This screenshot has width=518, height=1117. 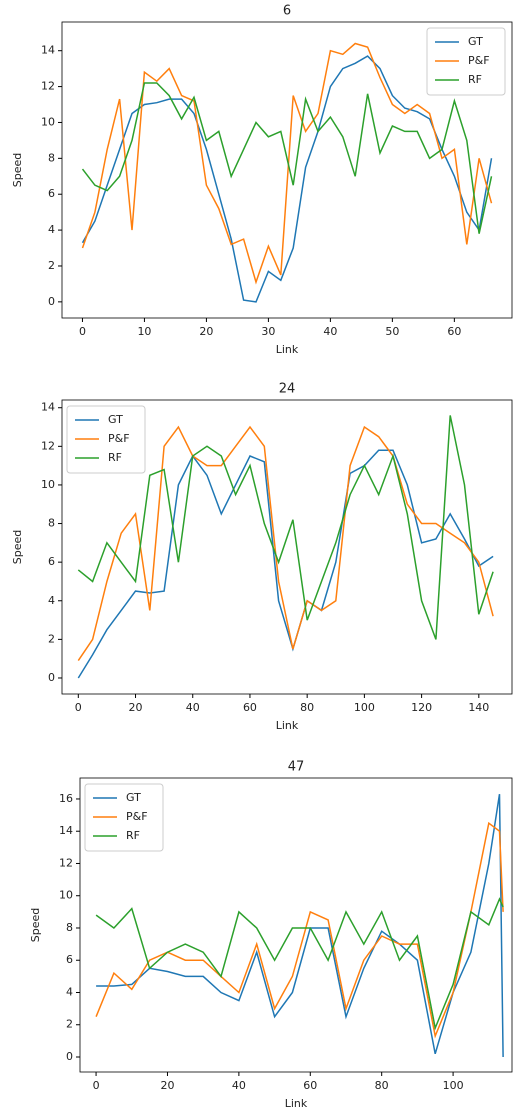 I want to click on x-tick-label: 10, so click(x=144, y=331).